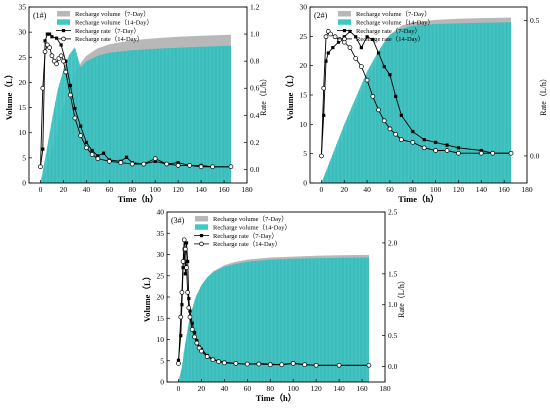 The height and width of the screenshot is (415, 550). I want to click on x-tick-label: 160, so click(224, 189).